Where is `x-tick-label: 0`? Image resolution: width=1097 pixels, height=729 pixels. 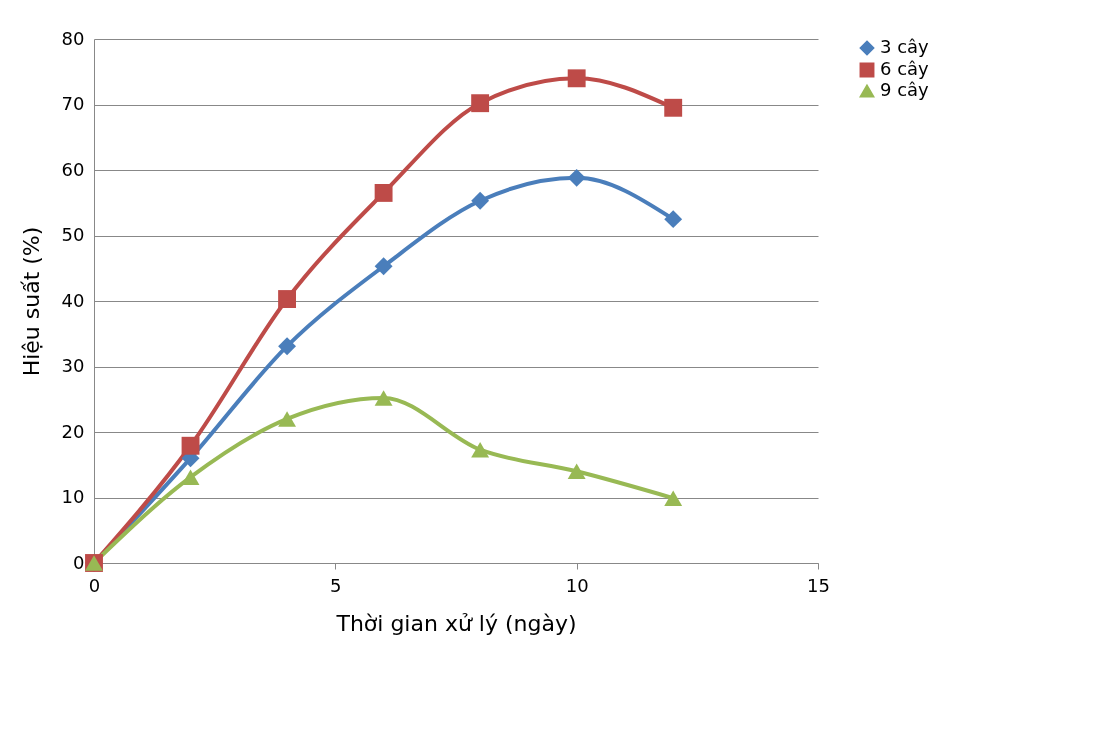
x-tick-label: 0 is located at coordinates (94, 585).